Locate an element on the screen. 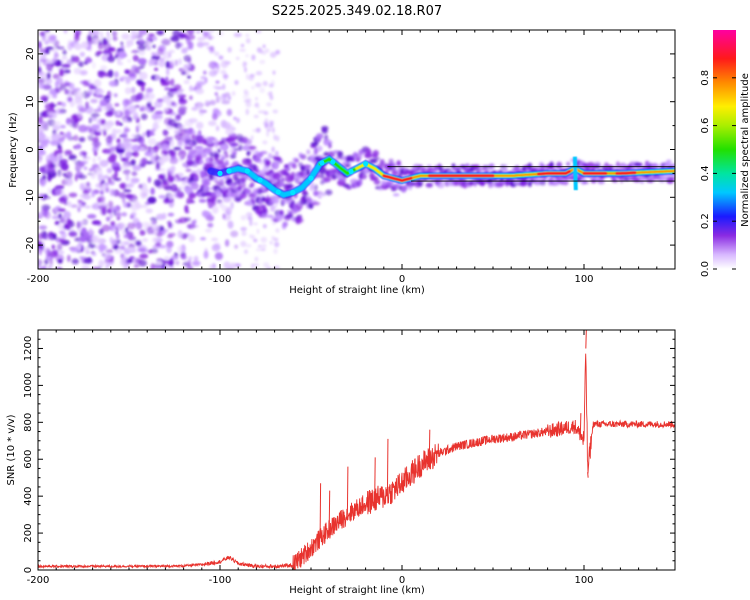 This screenshot has height=600, width=750. colorbar-tick-label: 0.2 is located at coordinates (705, 221).